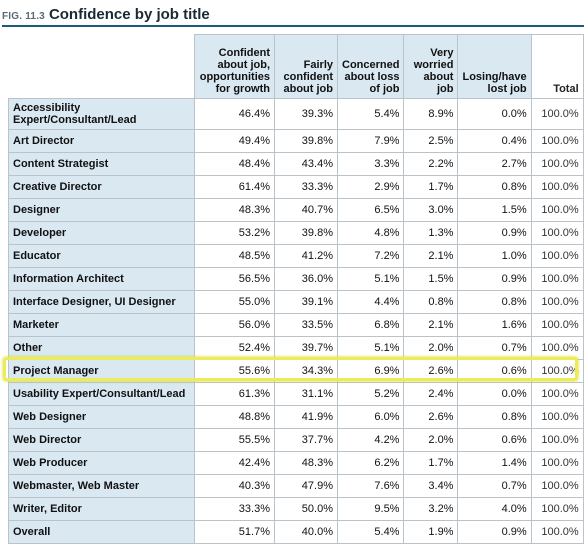  I want to click on column-header-line: worried, so click(433, 65).